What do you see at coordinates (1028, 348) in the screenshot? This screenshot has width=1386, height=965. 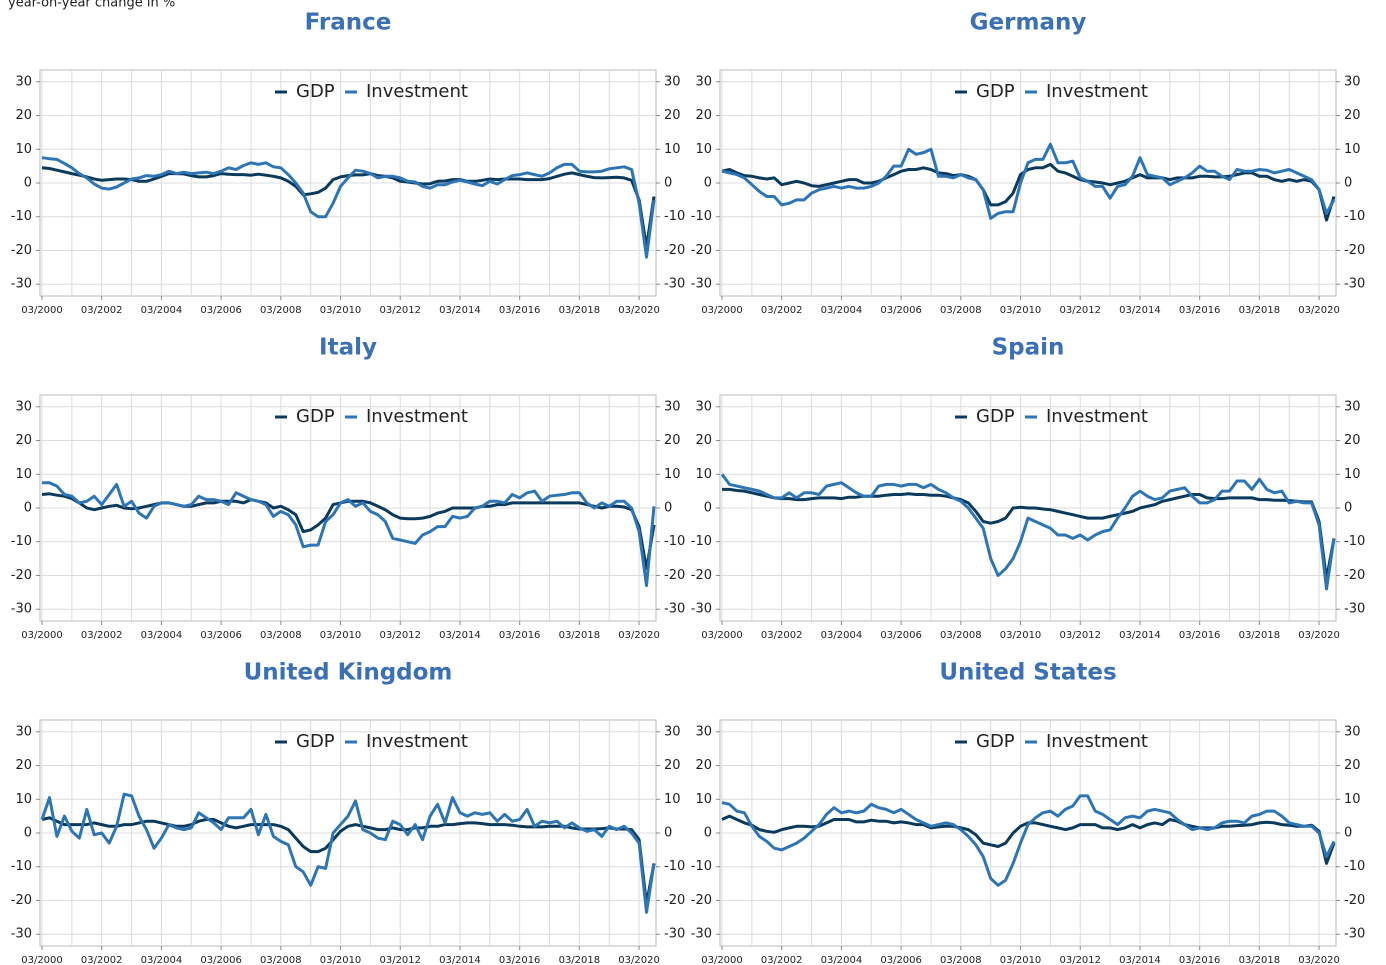 I see `chart-title: Spain` at bounding box center [1028, 348].